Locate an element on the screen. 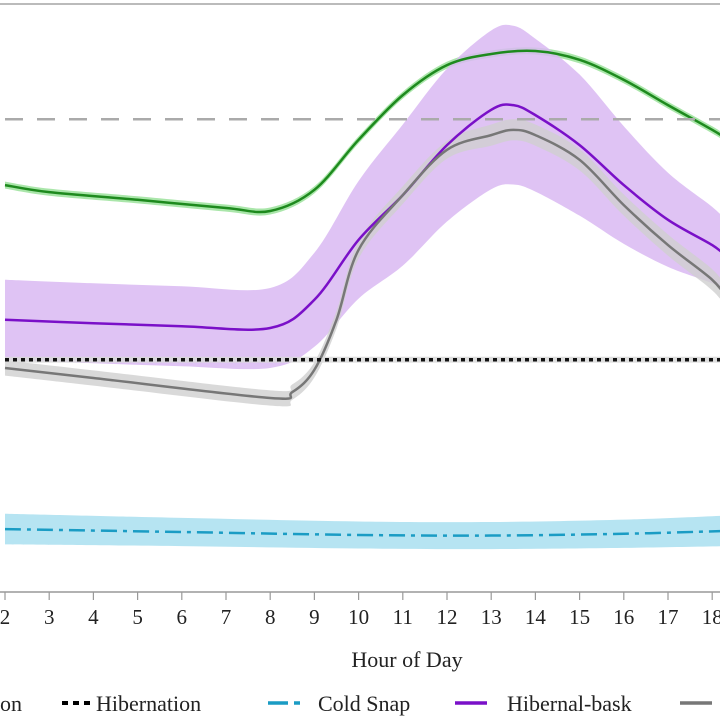 The image size is (720, 720). x-tick-label: 18 is located at coordinates (711, 617).